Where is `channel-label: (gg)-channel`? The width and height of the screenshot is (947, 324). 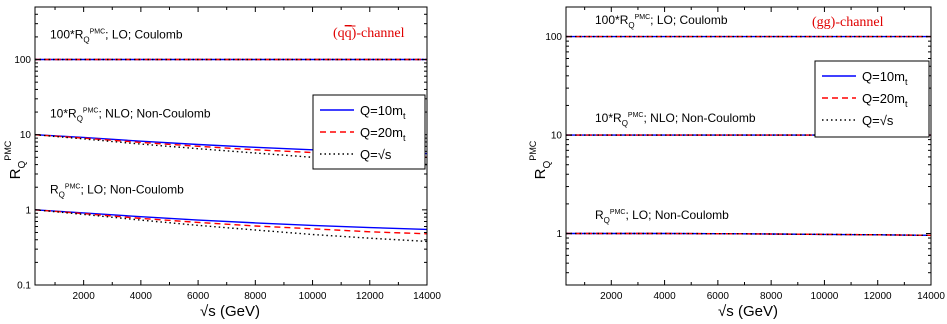
channel-label: (gg)-channel is located at coordinates (848, 22).